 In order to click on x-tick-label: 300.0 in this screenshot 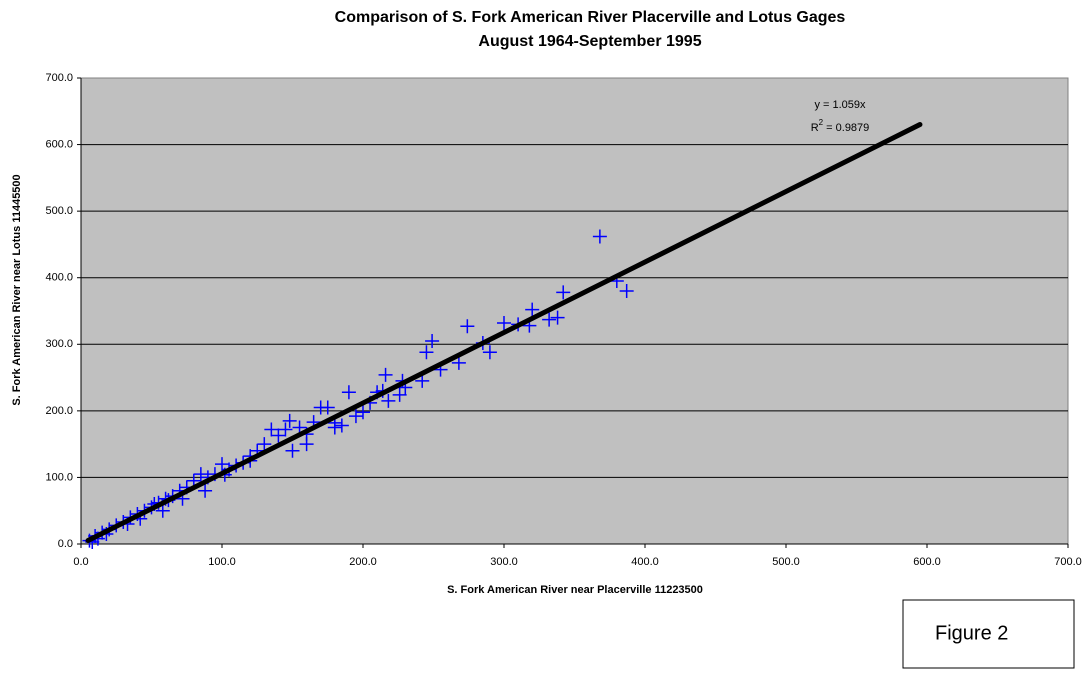, I will do `click(504, 562)`.